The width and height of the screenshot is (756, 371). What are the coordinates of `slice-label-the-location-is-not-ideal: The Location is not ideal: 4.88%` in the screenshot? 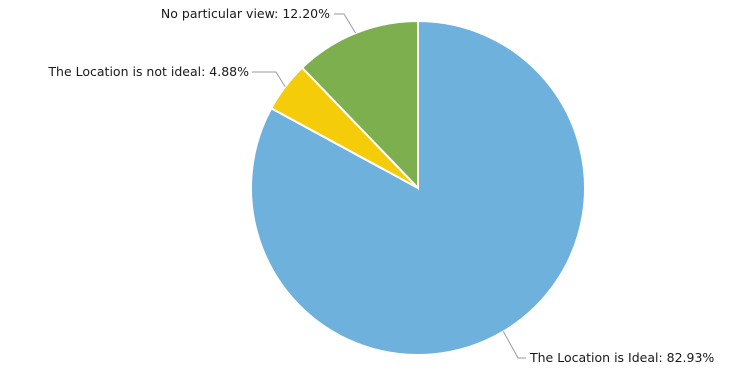 It's located at (148, 71).